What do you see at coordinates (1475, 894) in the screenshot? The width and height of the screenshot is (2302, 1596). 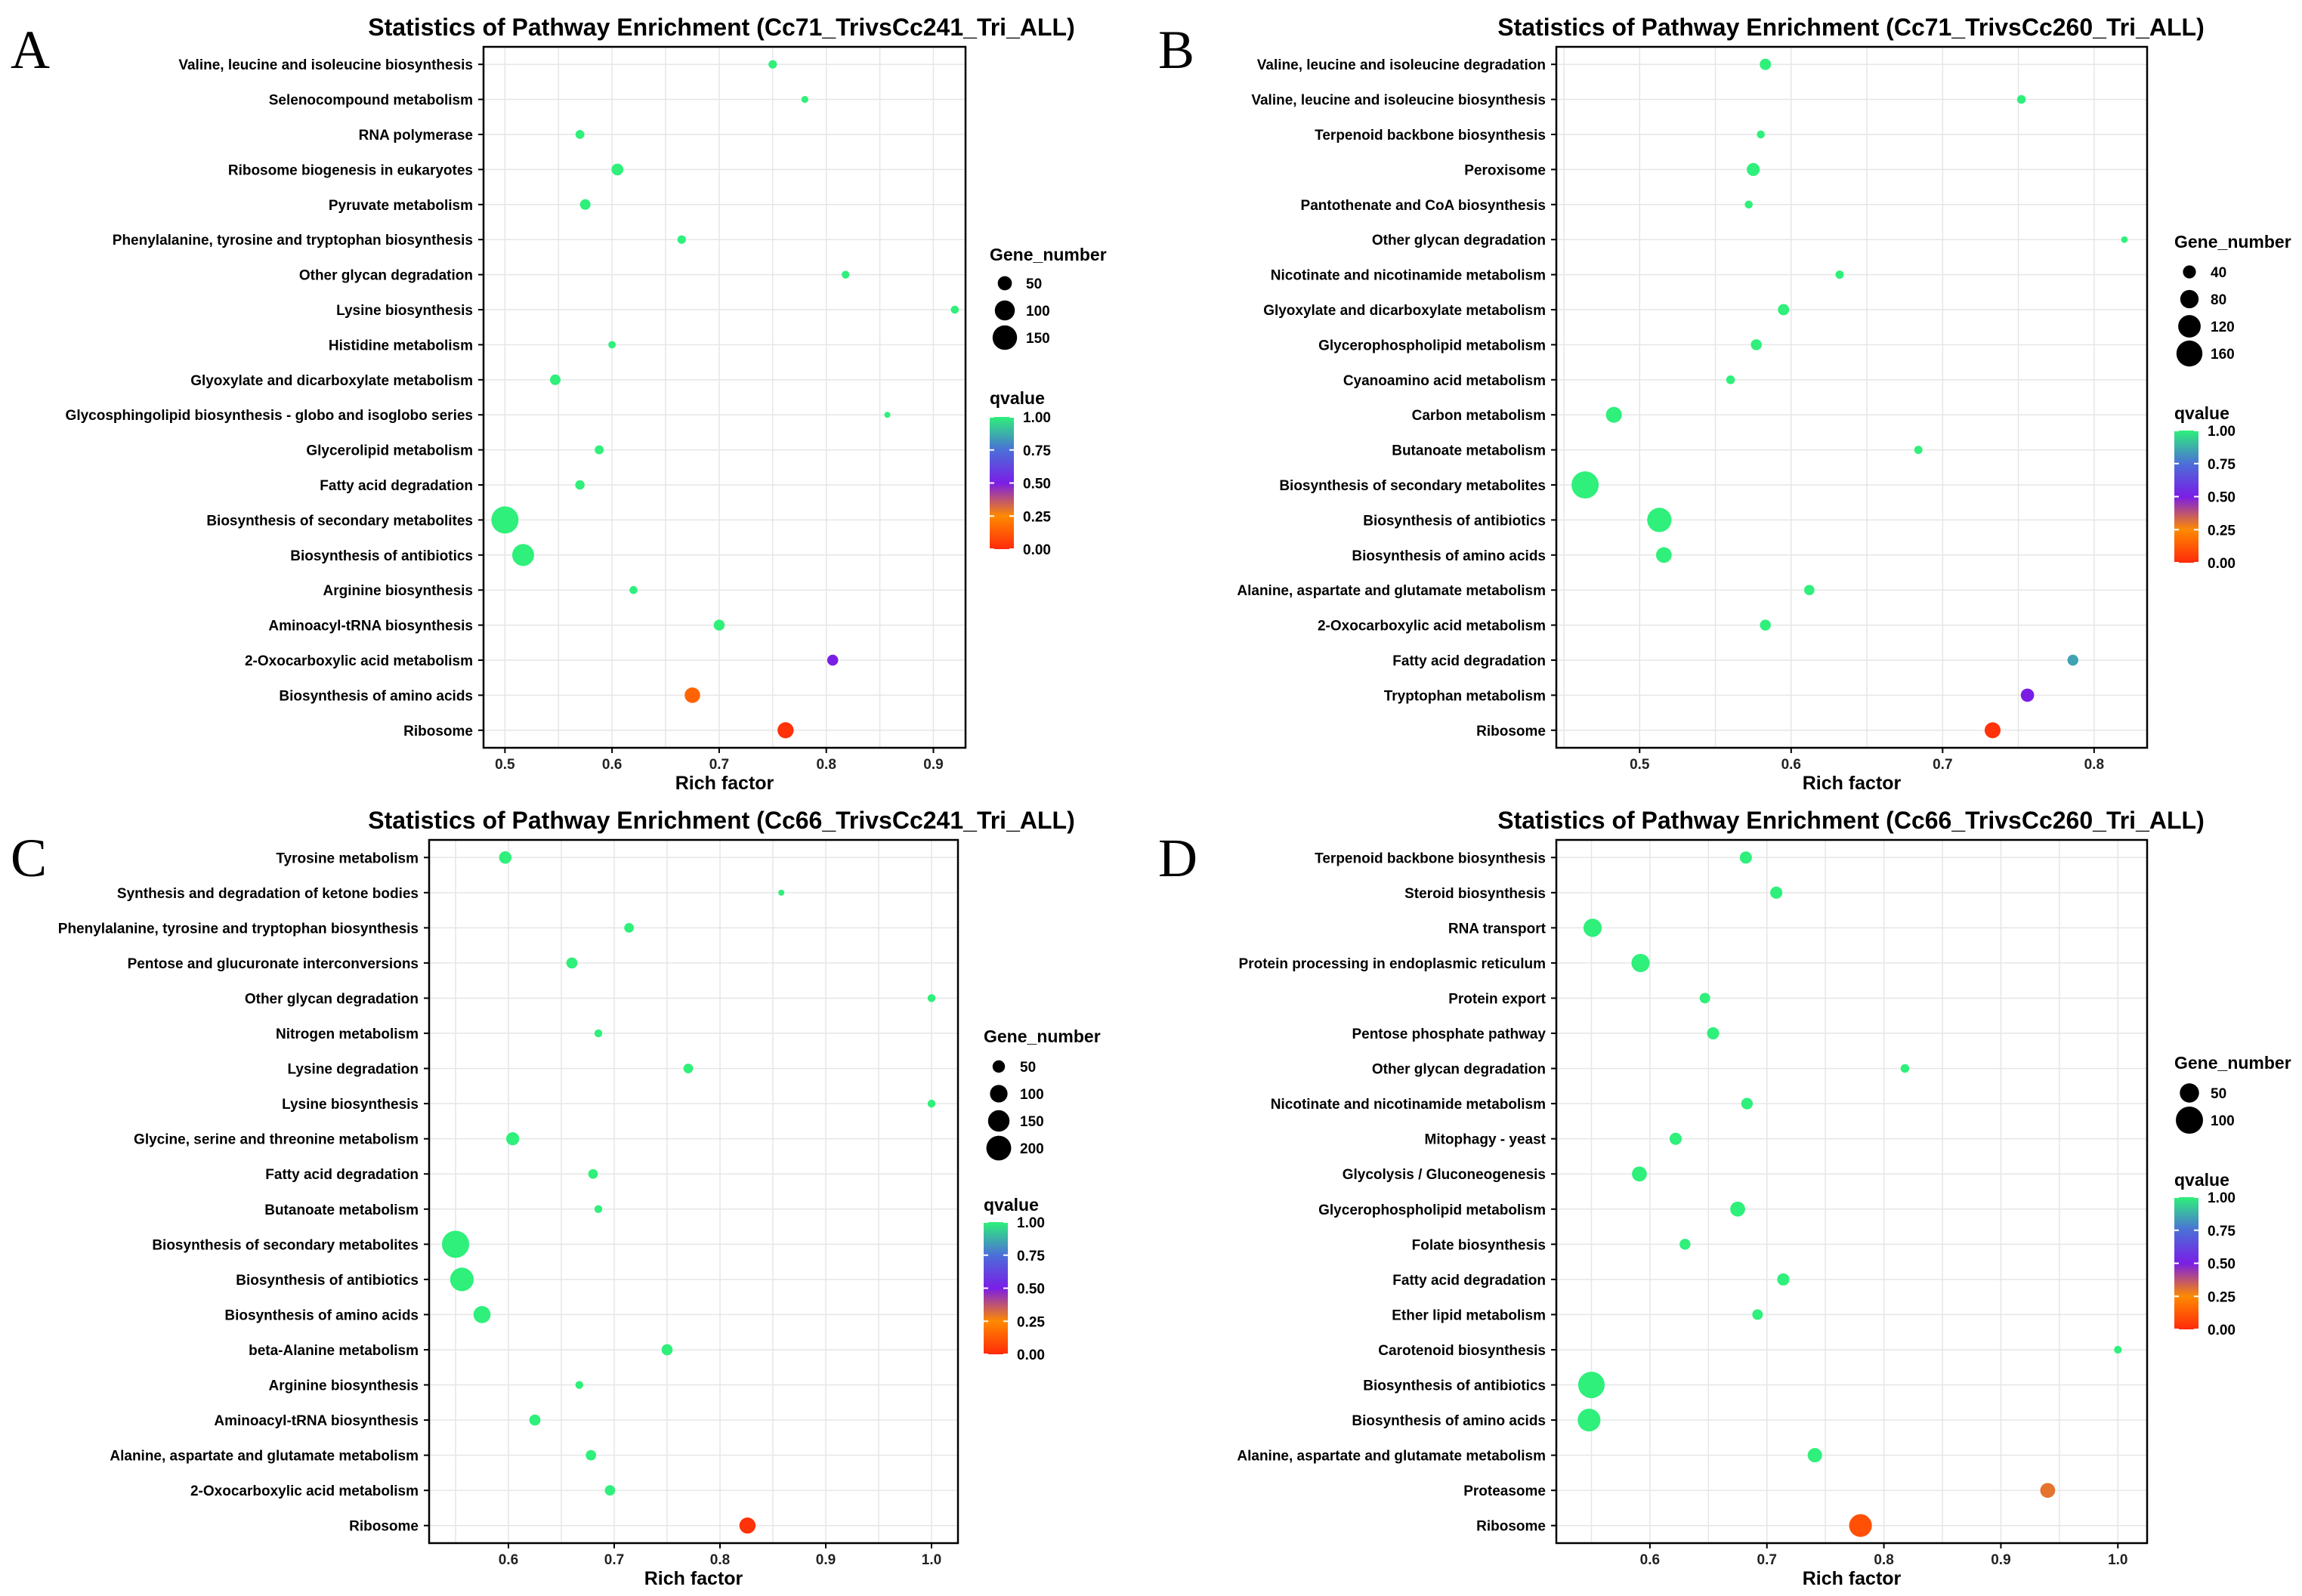 I see `category-label: Steroid biosynthesis` at bounding box center [1475, 894].